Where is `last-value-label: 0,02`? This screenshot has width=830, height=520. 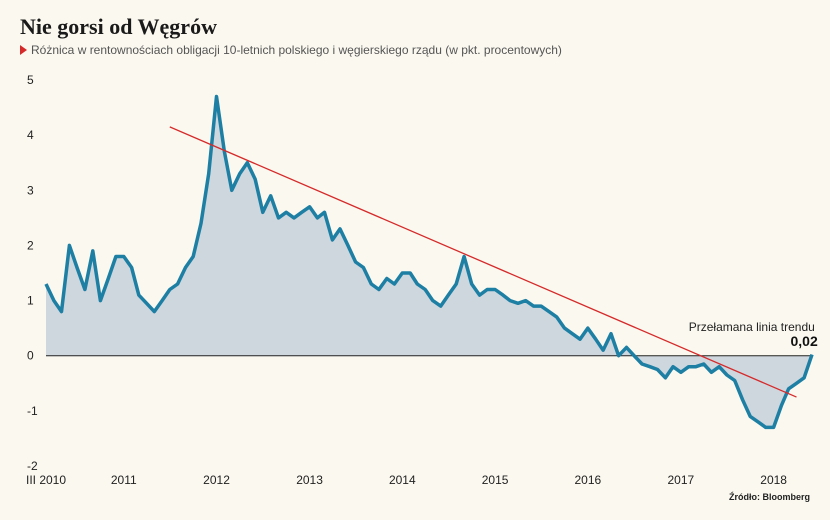
last-value-label: 0,02 is located at coordinates (803, 341).